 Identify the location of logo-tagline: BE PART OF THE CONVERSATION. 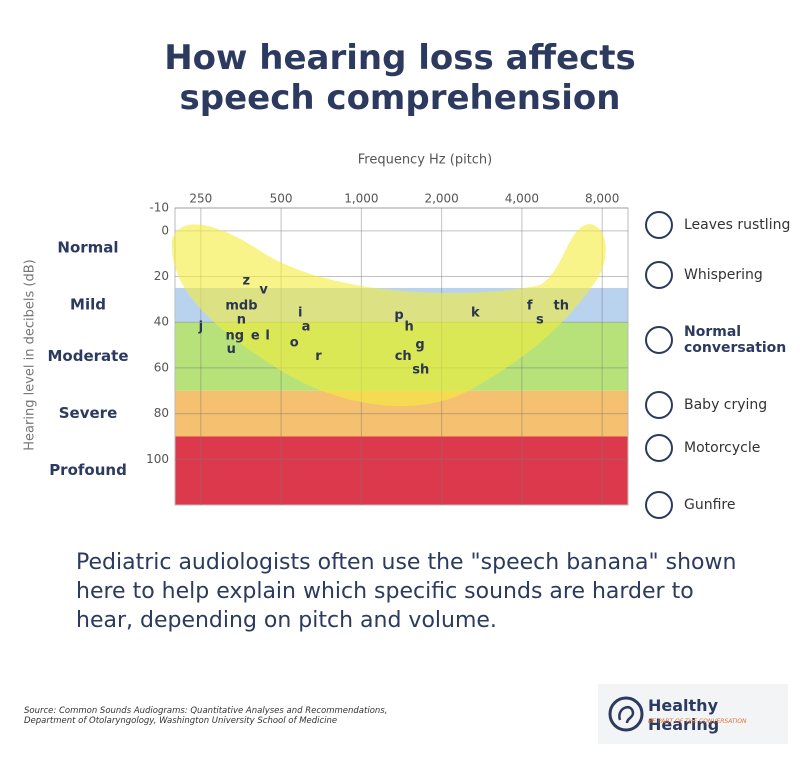
(697, 721).